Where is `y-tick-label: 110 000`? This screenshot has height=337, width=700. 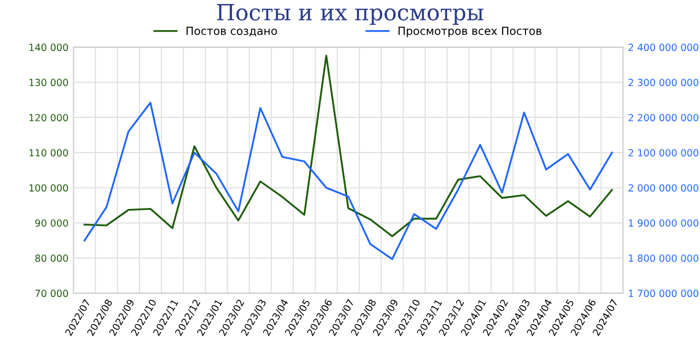 y-tick-label: 110 000 is located at coordinates (49, 152).